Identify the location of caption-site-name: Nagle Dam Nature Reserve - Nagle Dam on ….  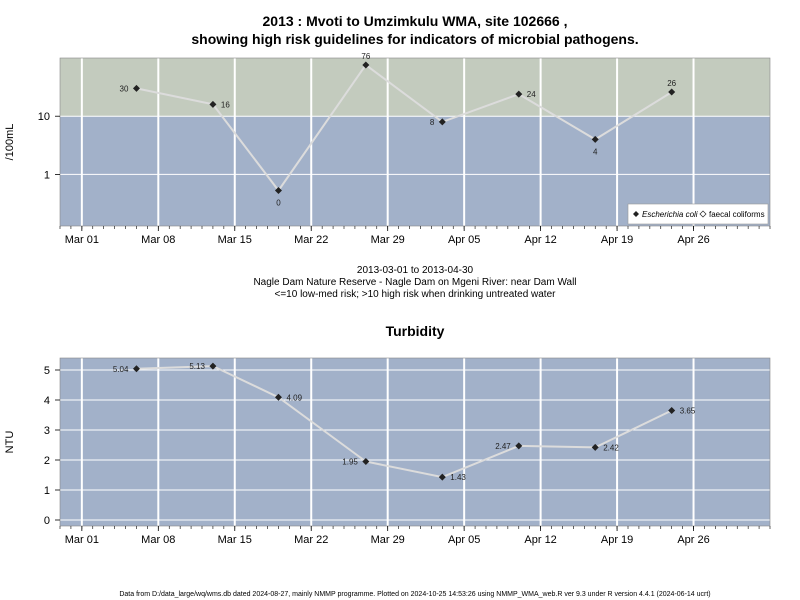
(414, 282).